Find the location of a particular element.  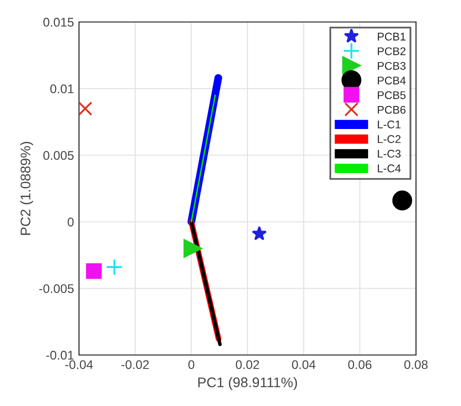

x-tick-label: 0.06 is located at coordinates (360, 365).